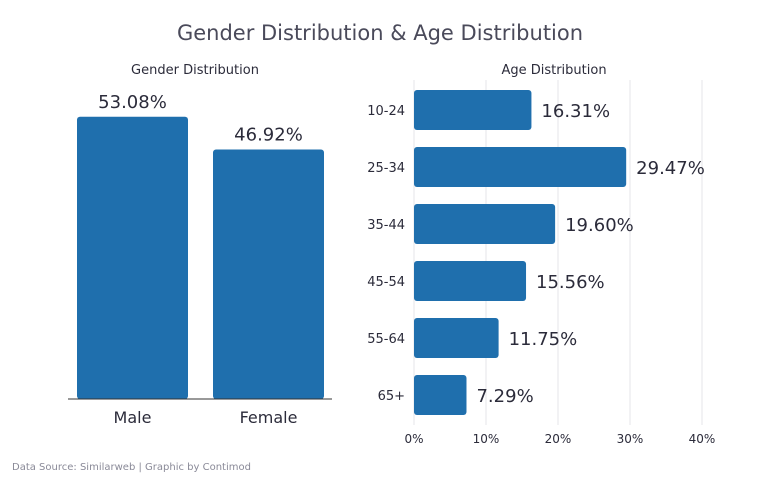 The width and height of the screenshot is (760, 484). I want to click on age-chart-title: Age Distribution, so click(553, 70).